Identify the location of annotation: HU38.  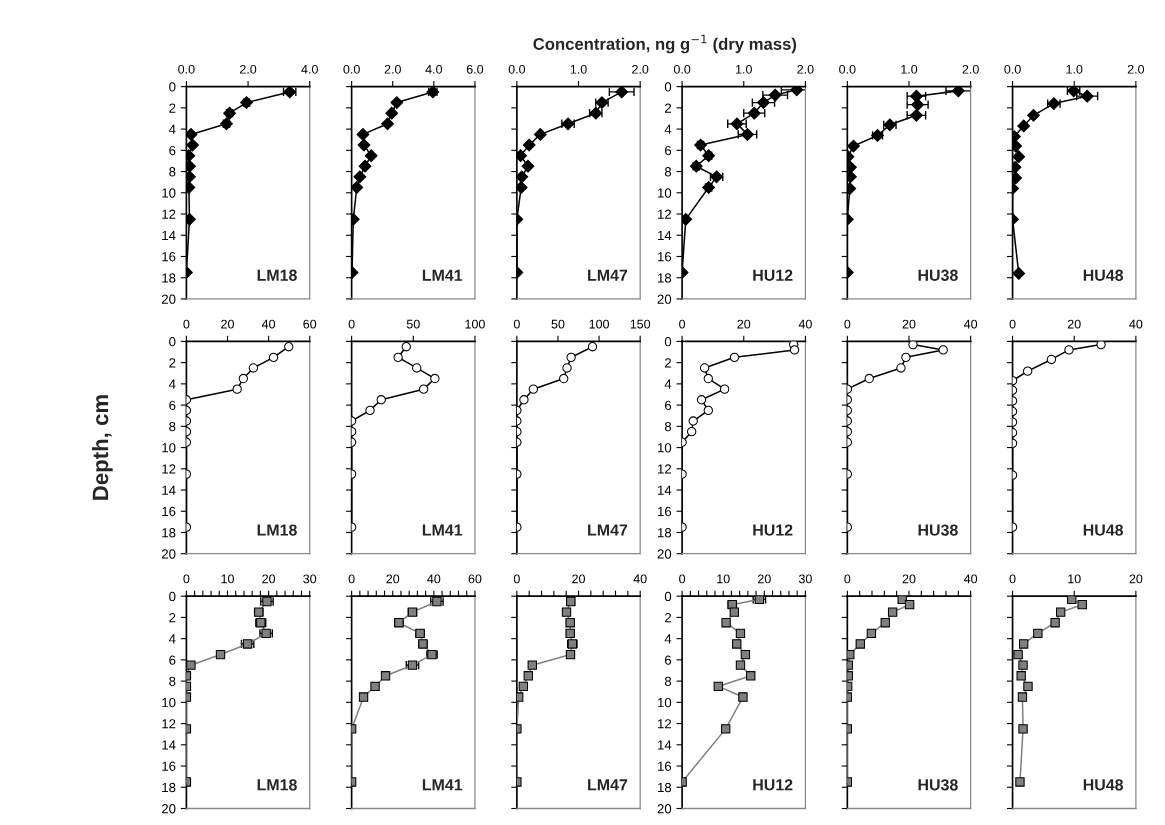
(938, 785).